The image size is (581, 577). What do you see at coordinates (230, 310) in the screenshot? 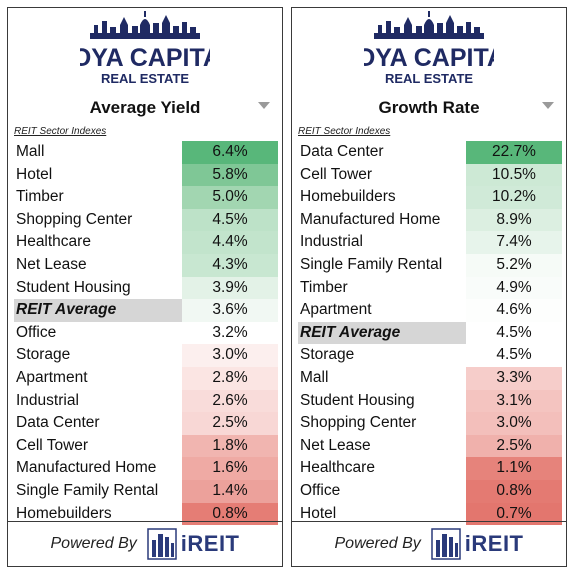
I see `sector-value: 3.6%` at bounding box center [230, 310].